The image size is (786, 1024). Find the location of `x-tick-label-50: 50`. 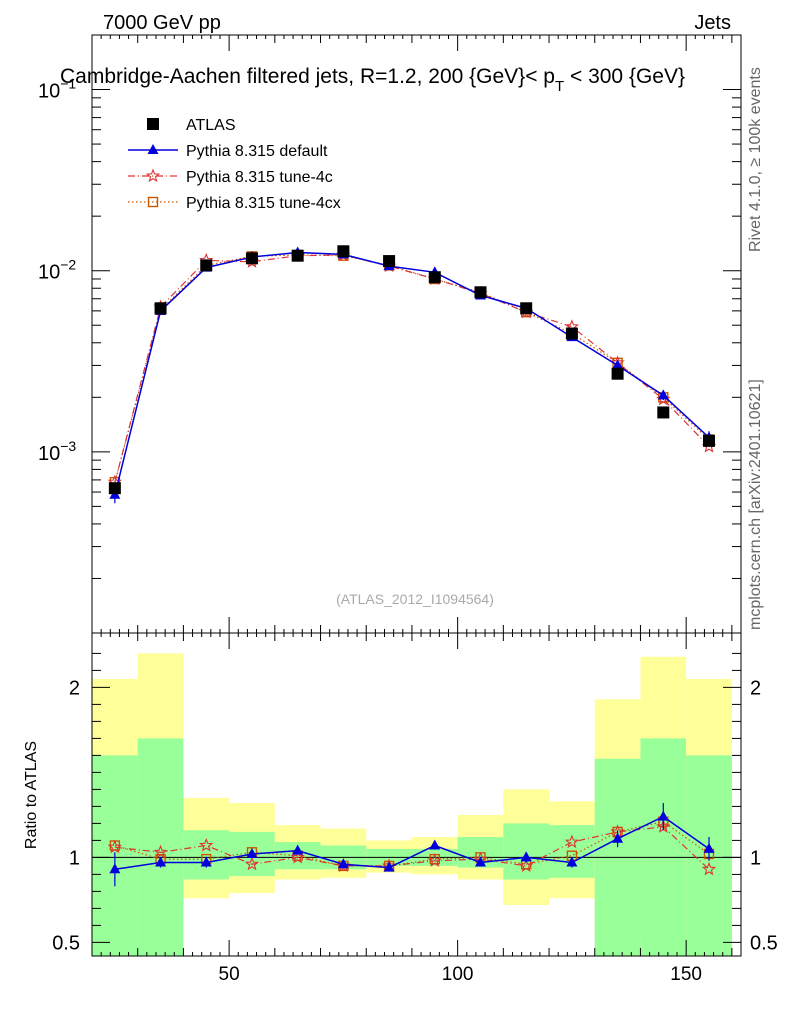

x-tick-label-50: 50 is located at coordinates (229, 974).